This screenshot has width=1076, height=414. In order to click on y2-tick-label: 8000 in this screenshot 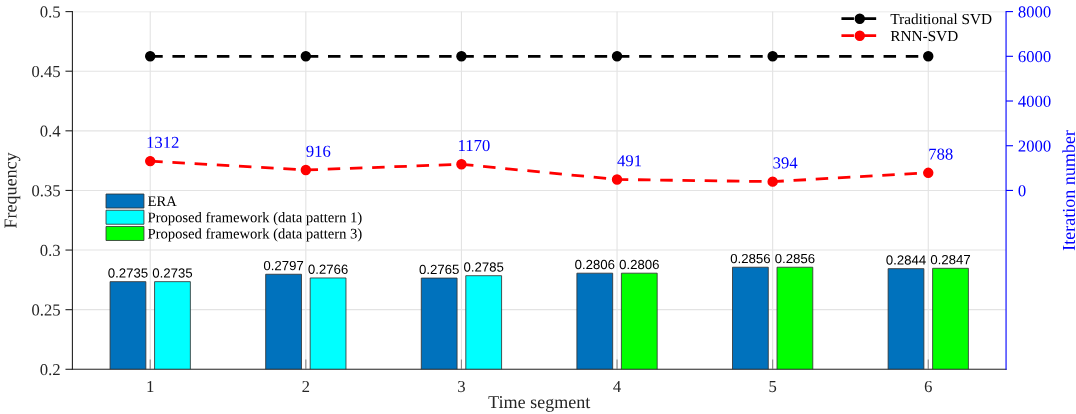, I will do `click(1034, 12)`.